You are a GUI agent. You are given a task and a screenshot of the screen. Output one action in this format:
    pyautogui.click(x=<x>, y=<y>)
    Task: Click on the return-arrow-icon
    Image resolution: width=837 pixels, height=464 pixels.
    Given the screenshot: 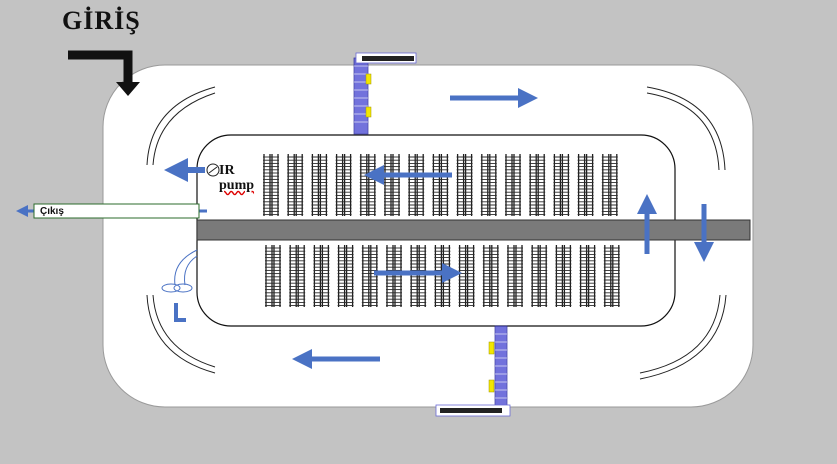 What is the action you would take?
    pyautogui.click(x=180, y=312)
    